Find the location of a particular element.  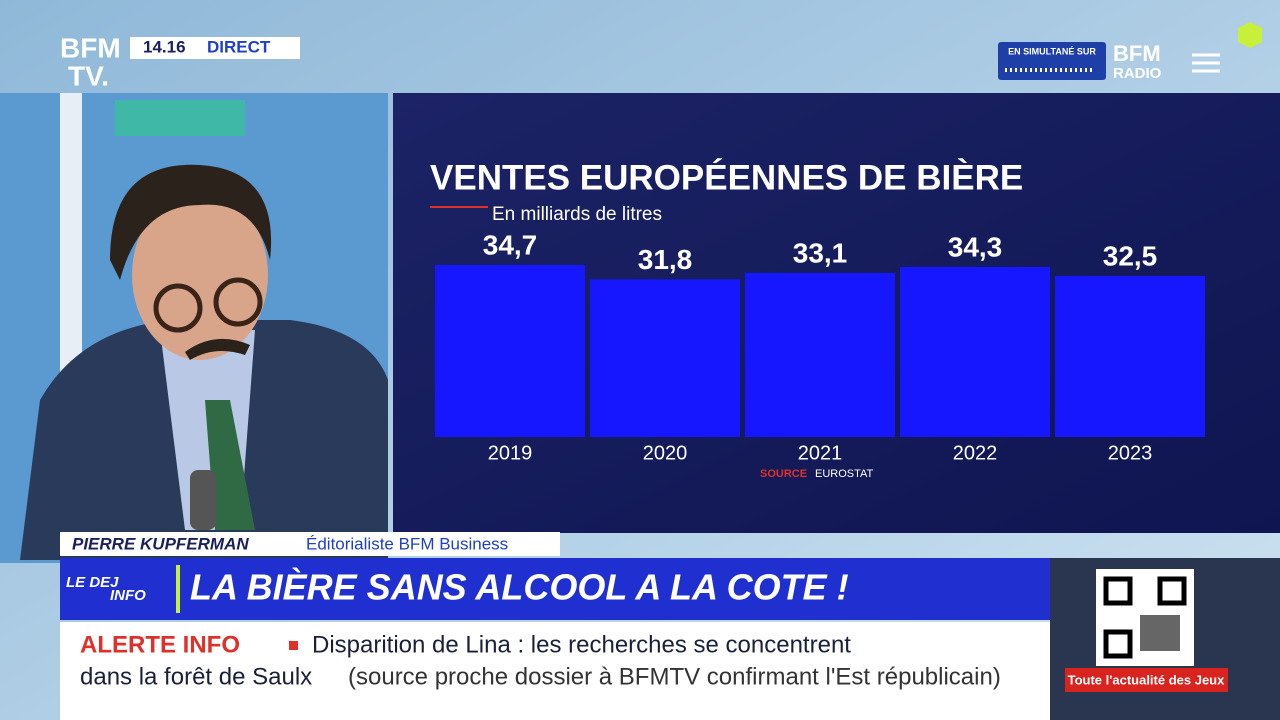

presenter-hair is located at coordinates (191, 222).